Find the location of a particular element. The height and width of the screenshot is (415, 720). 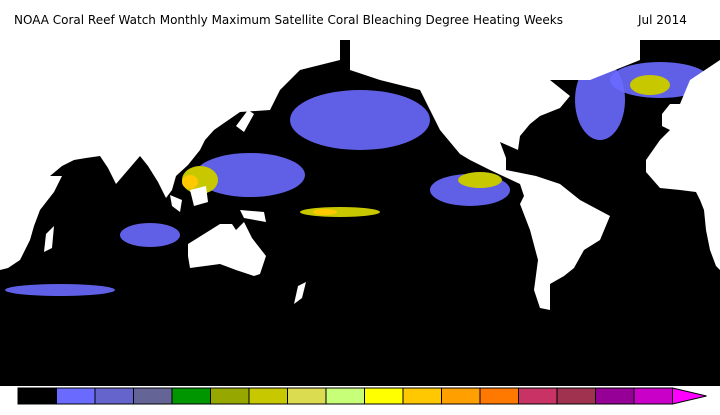

legend-label: 6 is located at coordinates (268, 381).